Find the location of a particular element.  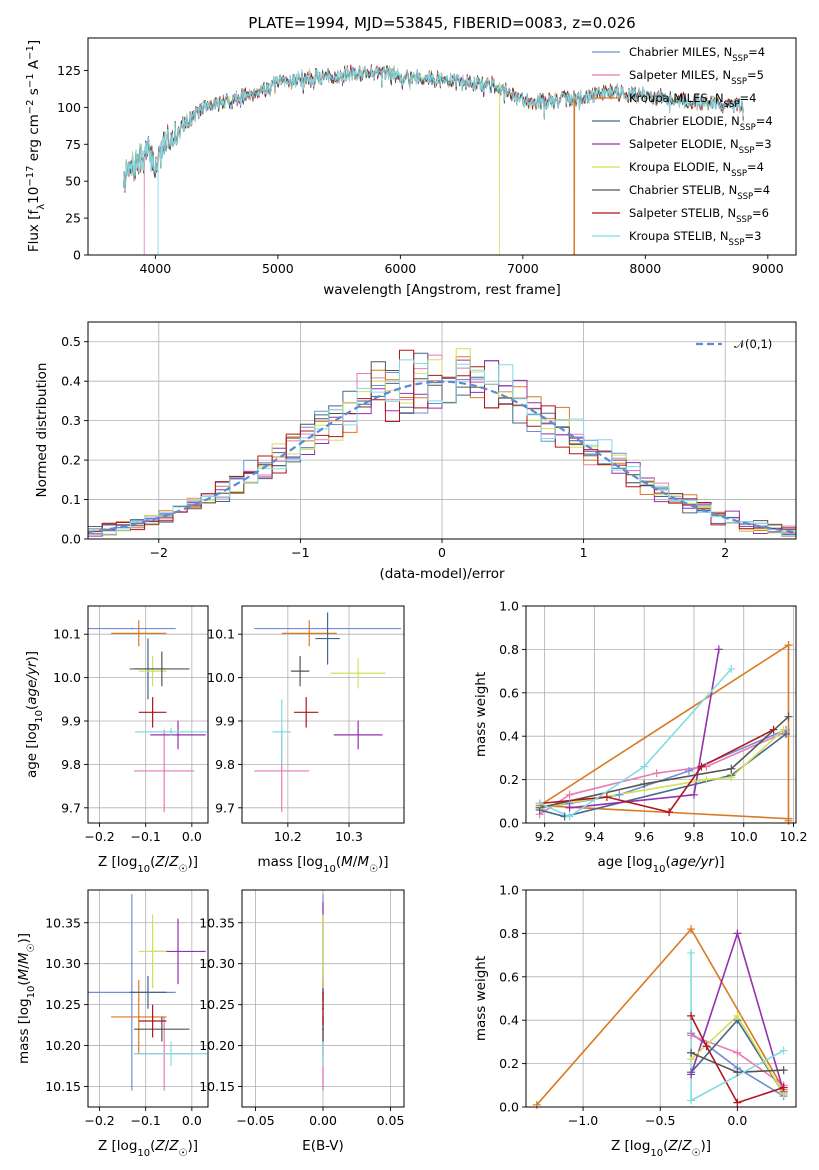

normal-curve is located at coordinates (442, 457).